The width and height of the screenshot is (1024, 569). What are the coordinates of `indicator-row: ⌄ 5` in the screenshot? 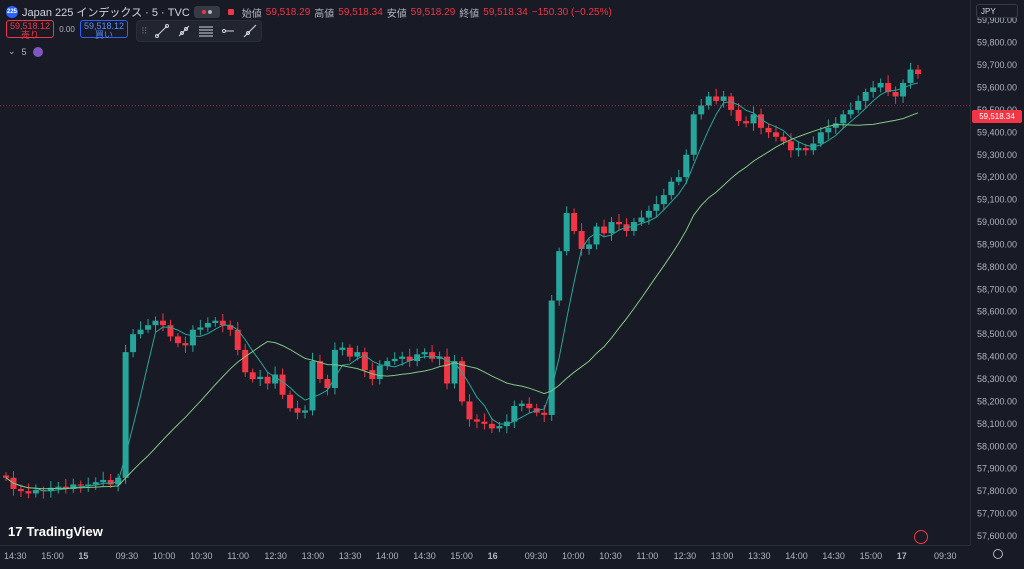 It's located at (25, 51).